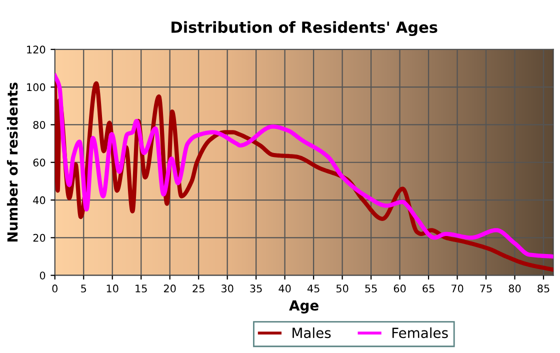  What do you see at coordinates (514, 288) in the screenshot?
I see `x-tick-label: 80` at bounding box center [514, 288].